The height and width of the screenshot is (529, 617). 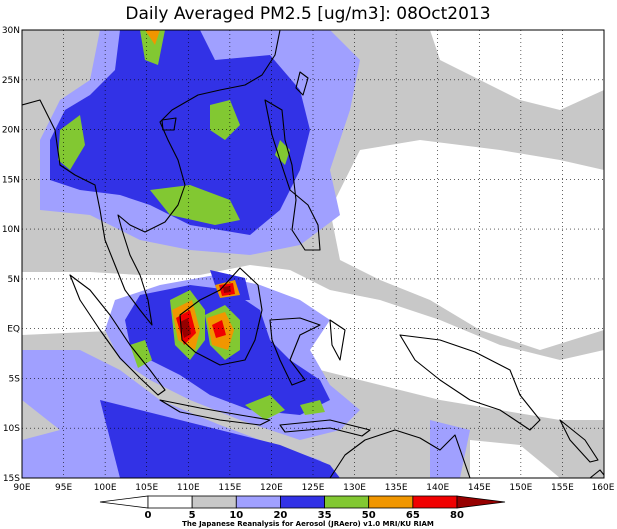 What do you see at coordinates (11, 180) in the screenshot?
I see `lat-tick-label: 15N` at bounding box center [11, 180].